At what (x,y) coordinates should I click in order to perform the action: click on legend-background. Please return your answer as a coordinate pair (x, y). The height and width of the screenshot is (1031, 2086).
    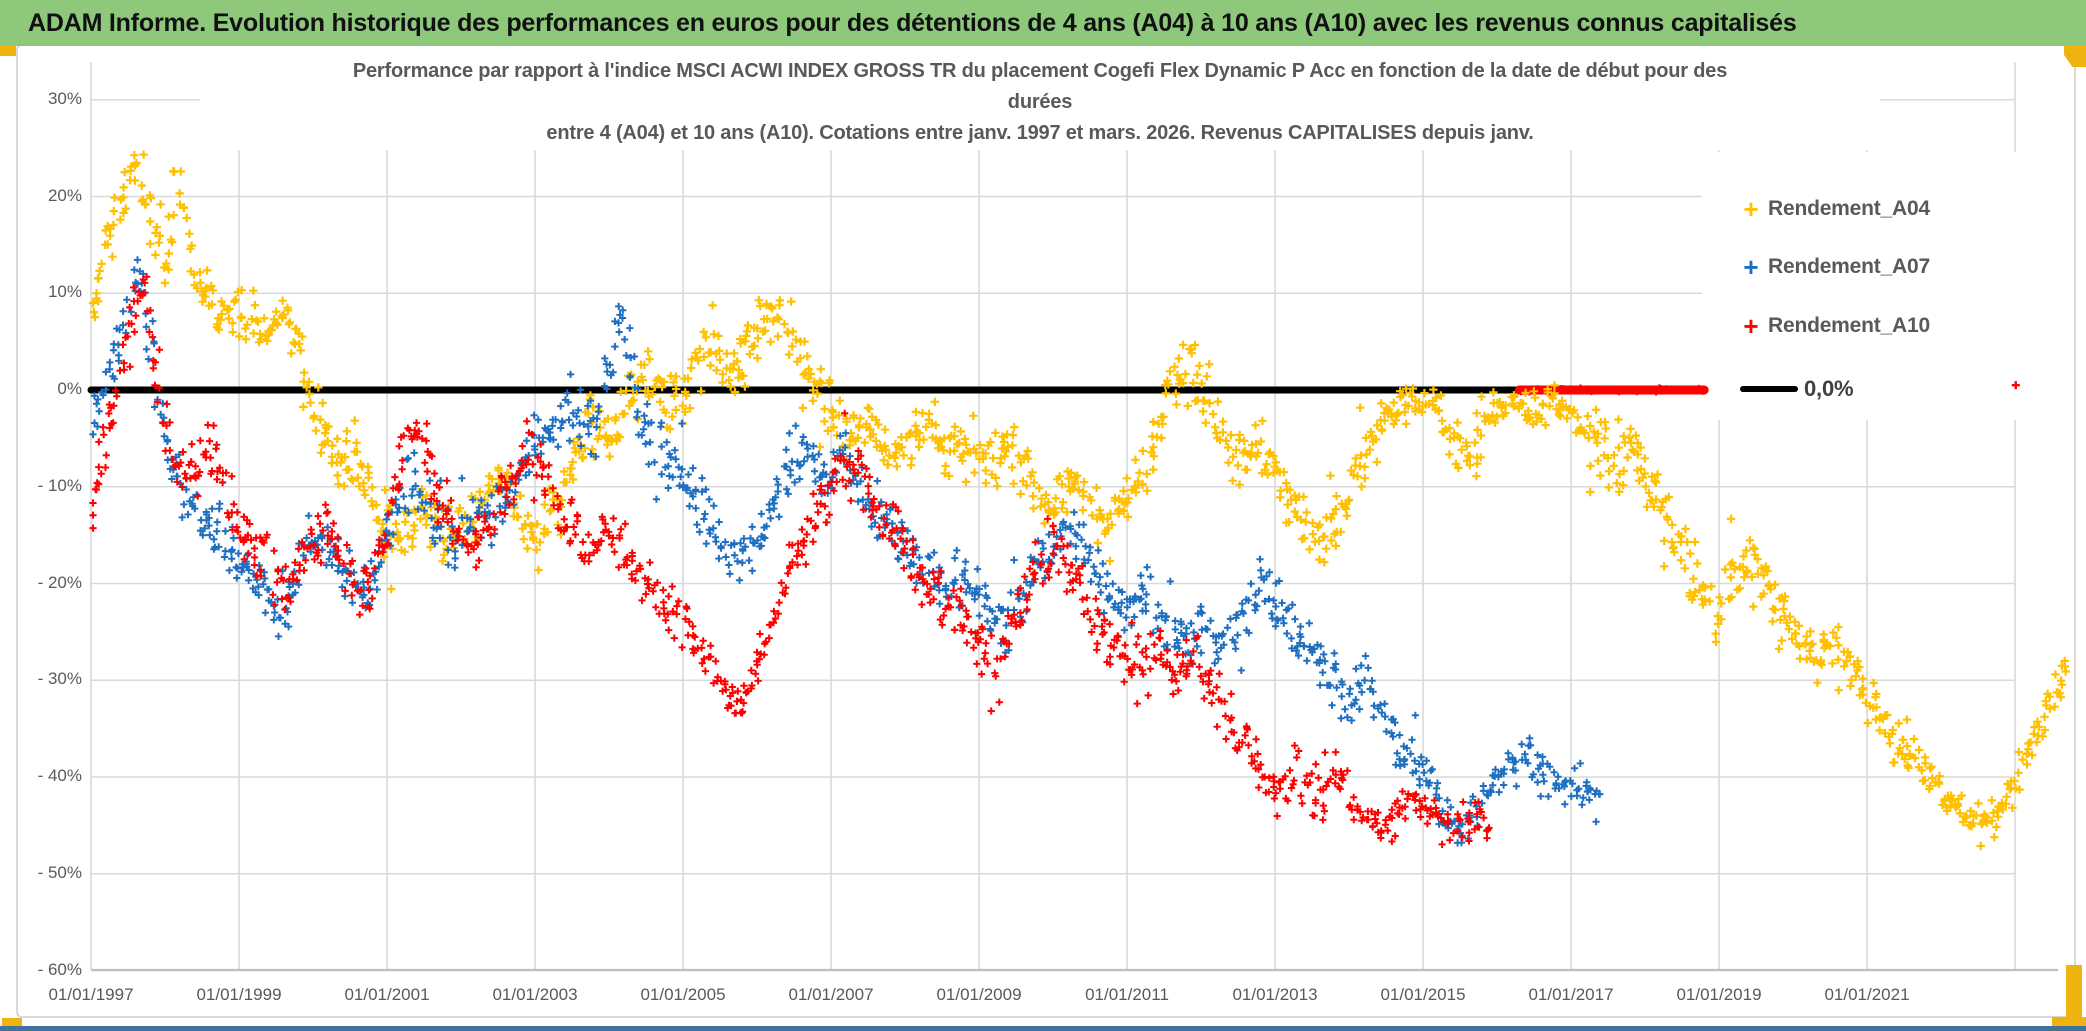
    Looking at the image, I should click on (1882, 286).